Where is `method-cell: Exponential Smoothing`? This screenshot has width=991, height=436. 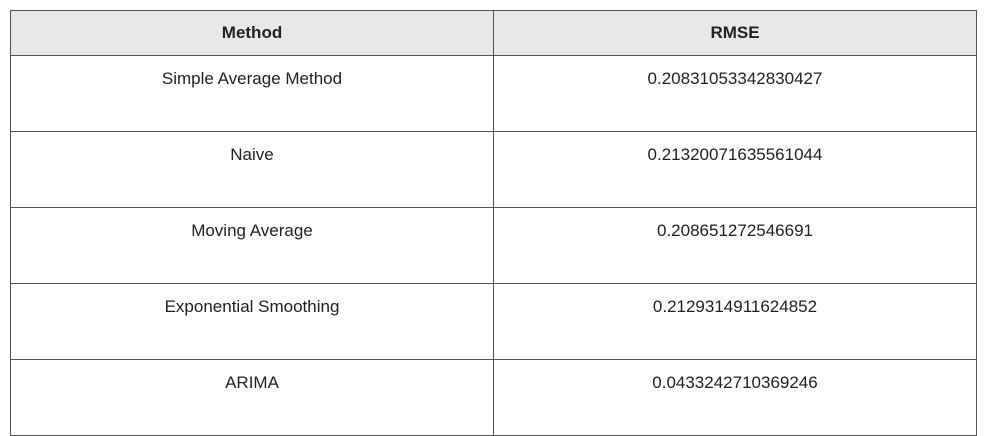
method-cell: Exponential Smoothing is located at coordinates (252, 321).